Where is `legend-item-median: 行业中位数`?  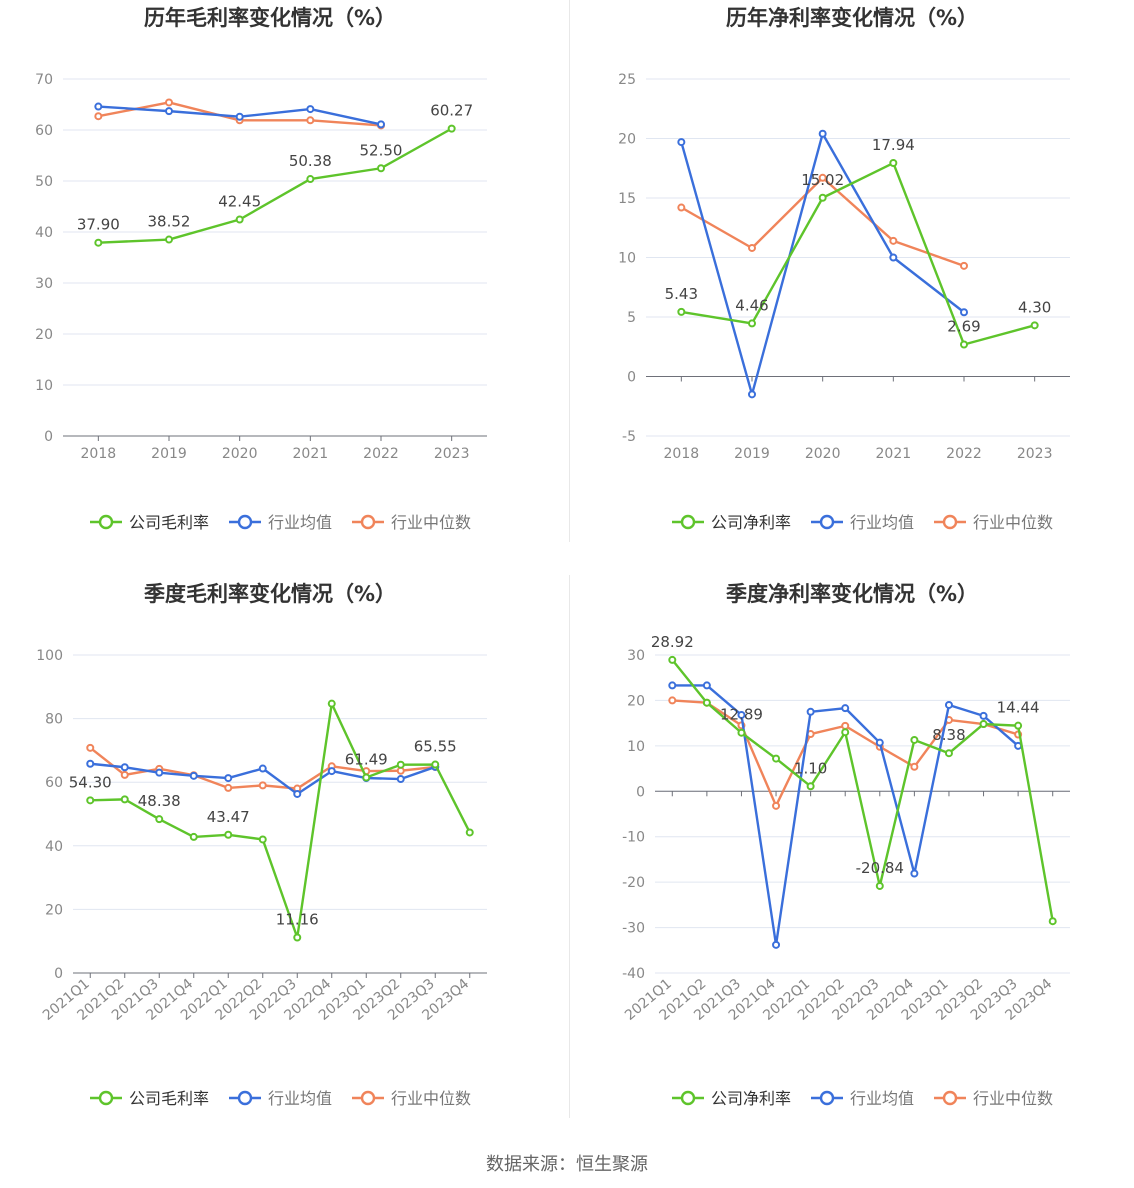 legend-item-median: 行业中位数 is located at coordinates (411, 1098).